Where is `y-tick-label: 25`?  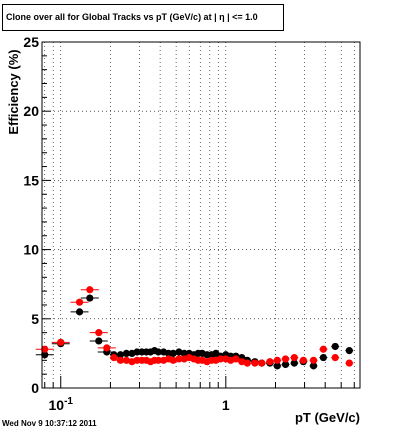
y-tick-label: 25 is located at coordinates (31, 42).